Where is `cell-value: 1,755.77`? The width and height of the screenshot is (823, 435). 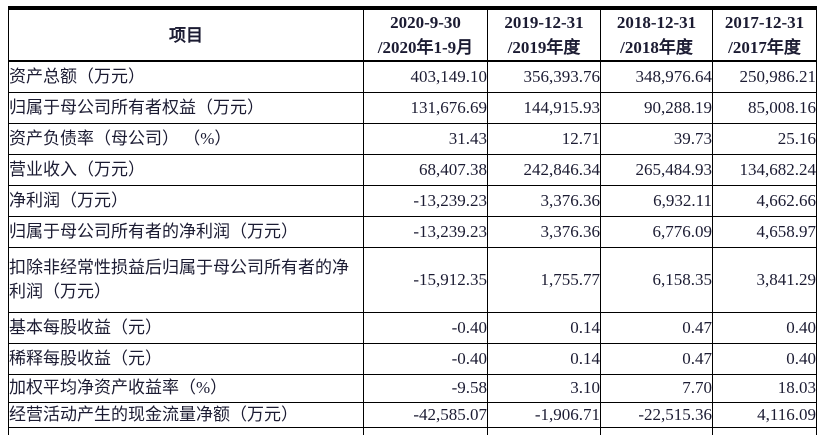
cell-value: 1,755.77 is located at coordinates (544, 279).